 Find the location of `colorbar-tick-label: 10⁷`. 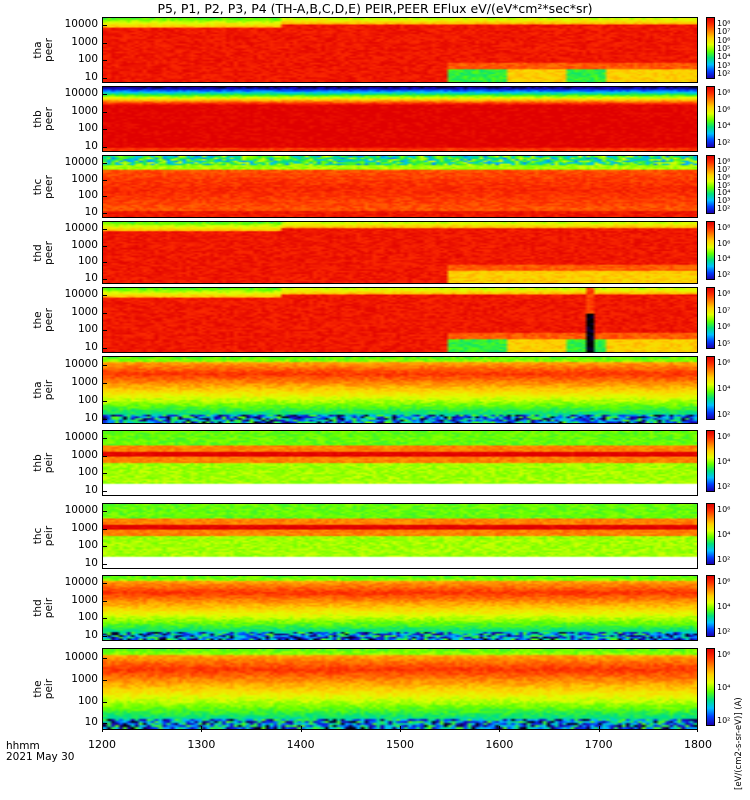

colorbar-tick-label: 10⁷ is located at coordinates (724, 169).